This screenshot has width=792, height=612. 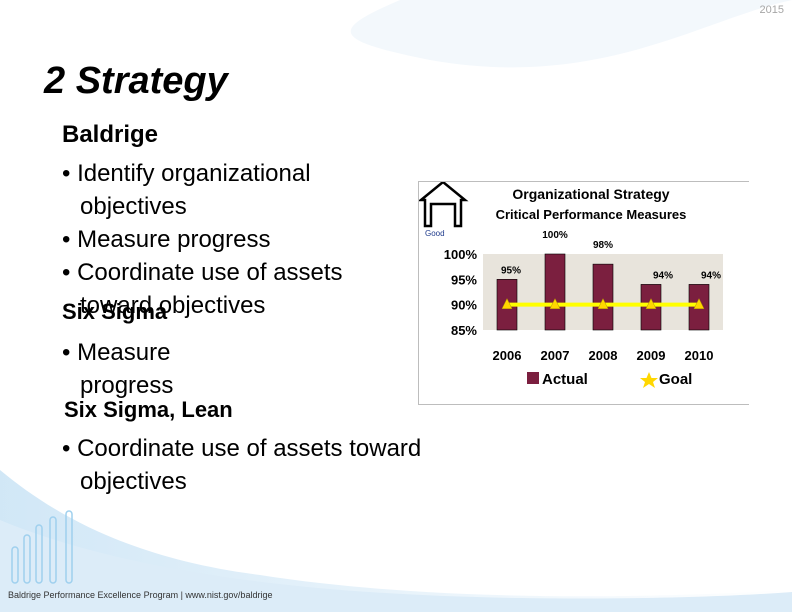 What do you see at coordinates (590, 194) in the screenshot?
I see `chart-title: Organizational Strategy` at bounding box center [590, 194].